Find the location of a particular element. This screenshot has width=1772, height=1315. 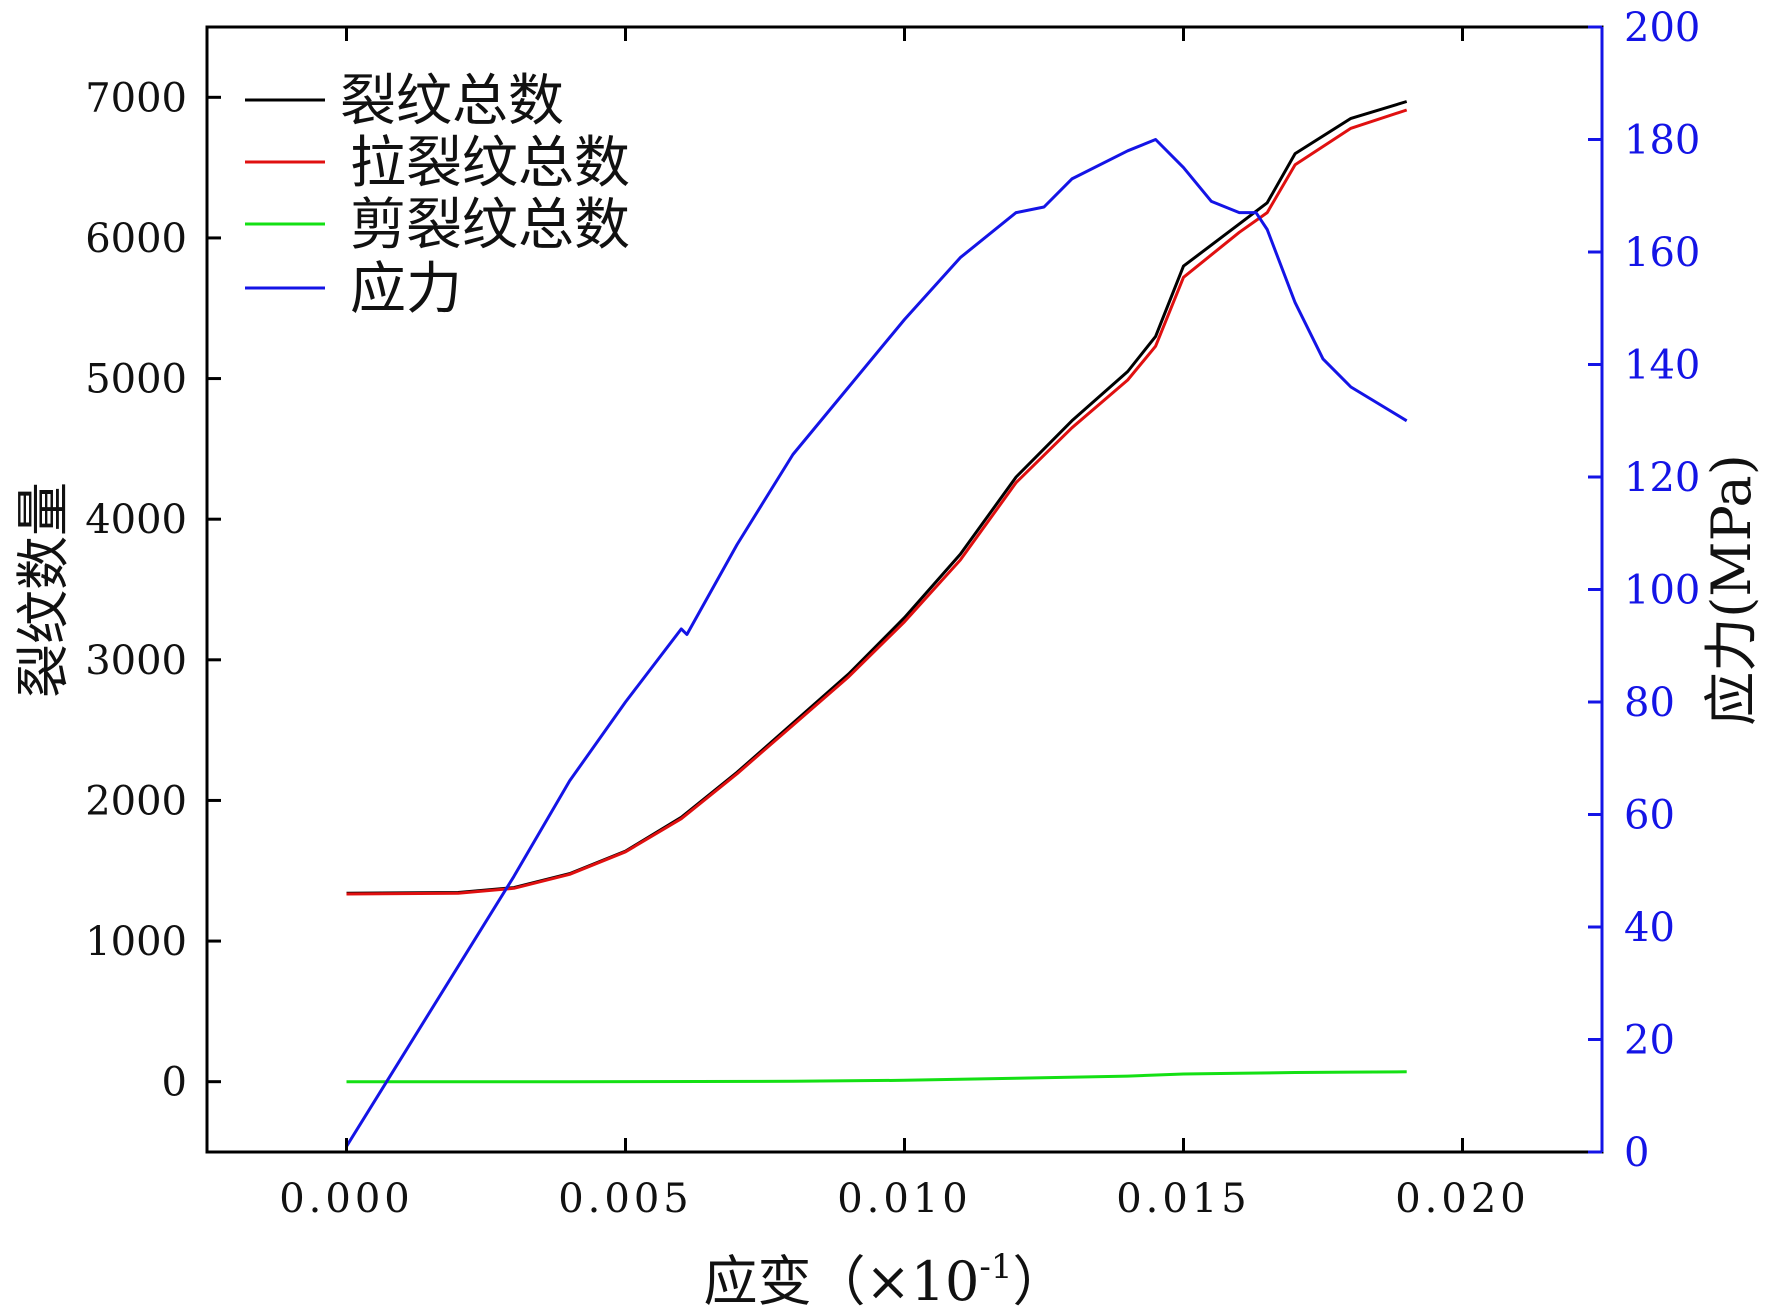

y-axis-right-title: 应力(MPa) is located at coordinates (1731, 590).